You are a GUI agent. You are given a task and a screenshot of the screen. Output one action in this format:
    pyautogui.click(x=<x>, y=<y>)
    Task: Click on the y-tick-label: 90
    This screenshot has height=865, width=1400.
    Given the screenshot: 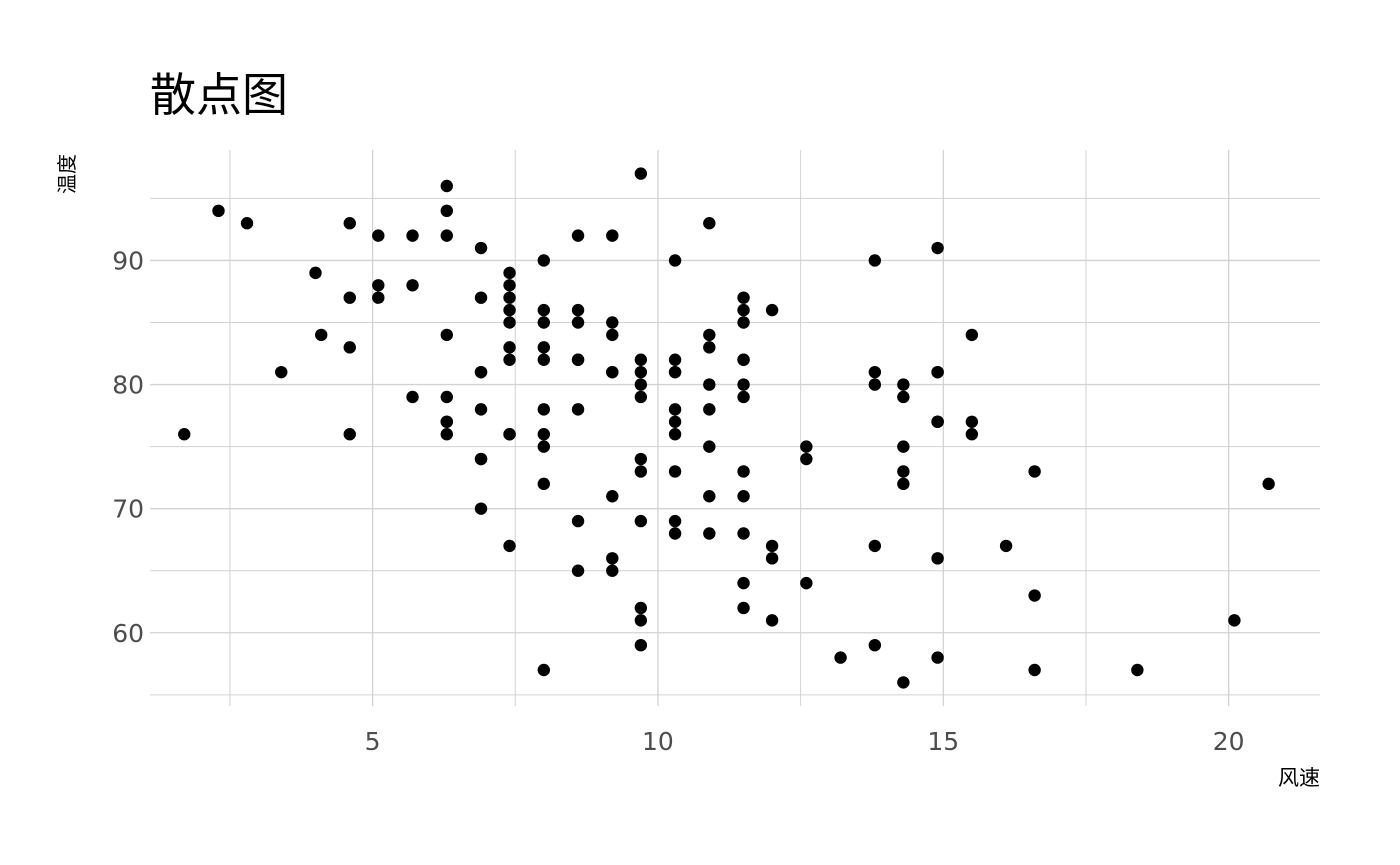 What is the action you would take?
    pyautogui.click(x=128, y=260)
    